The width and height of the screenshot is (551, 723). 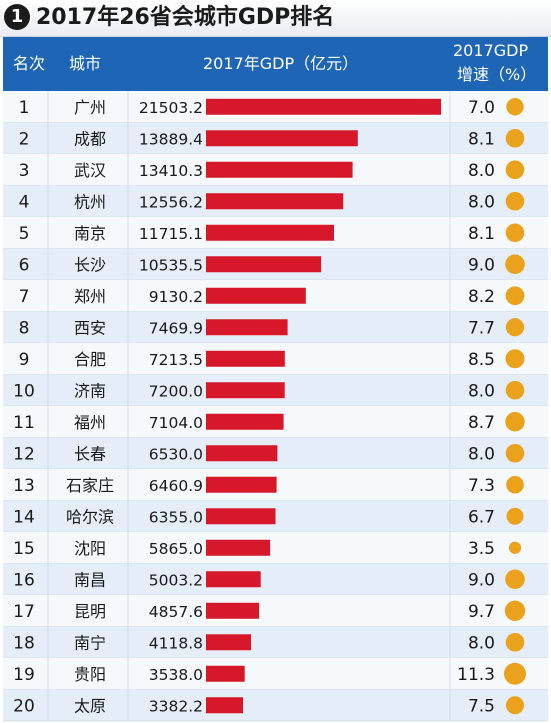 I want to click on rank-label: 11, so click(x=24, y=423).